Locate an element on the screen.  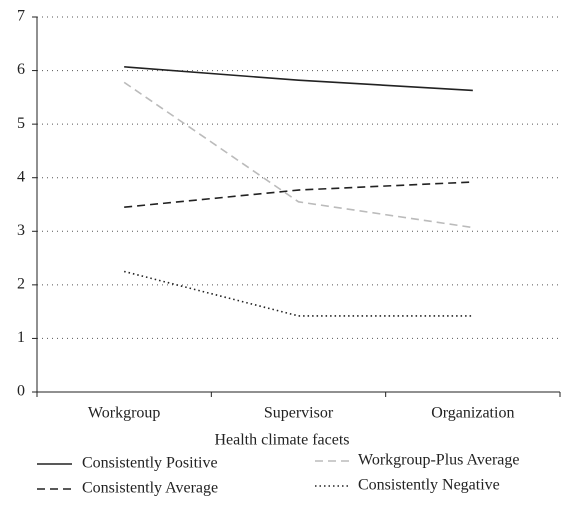
x-tick-label: Workgroup is located at coordinates (124, 413).